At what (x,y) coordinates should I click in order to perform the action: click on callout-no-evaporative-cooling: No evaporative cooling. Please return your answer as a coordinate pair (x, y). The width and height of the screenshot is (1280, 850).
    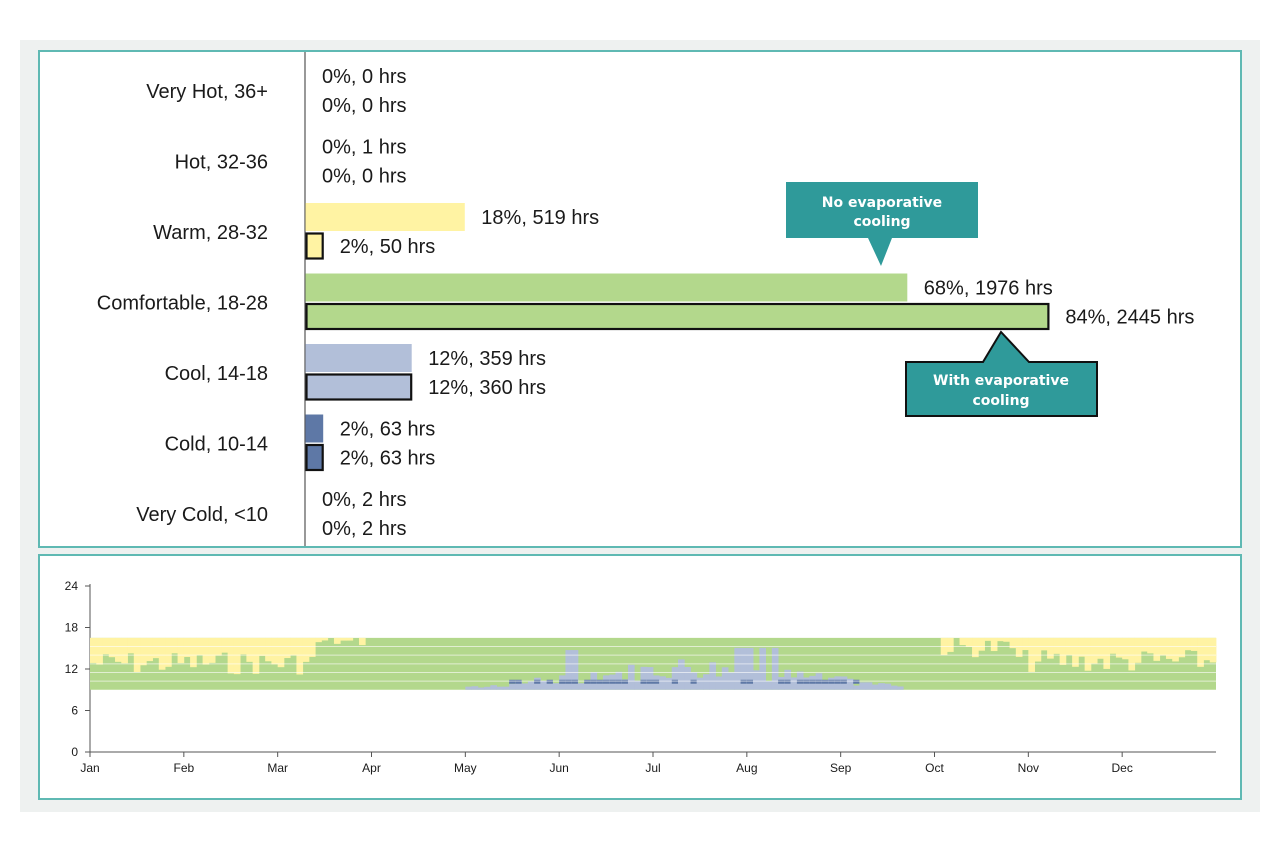
    Looking at the image, I should click on (882, 224).